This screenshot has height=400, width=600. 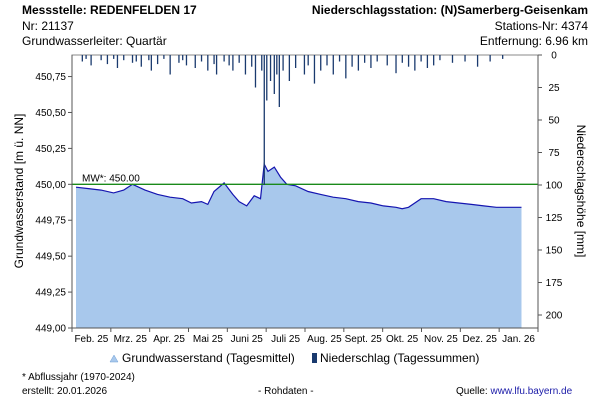 What do you see at coordinates (298, 186) in the screenshot?
I see `groundwater-line` at bounding box center [298, 186].